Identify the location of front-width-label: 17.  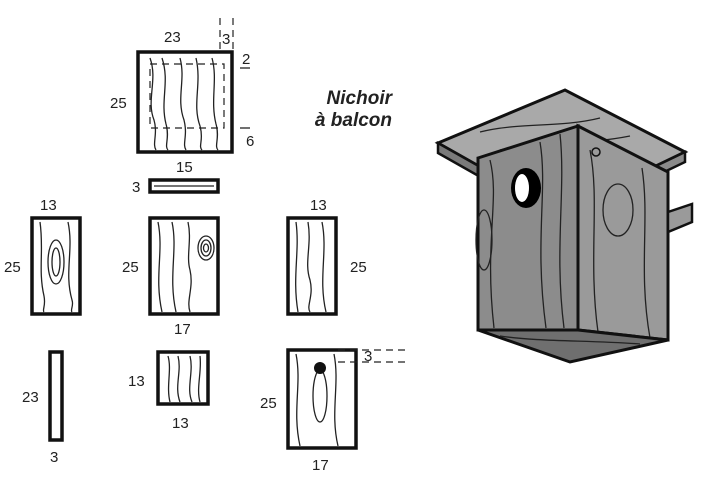
(320, 465).